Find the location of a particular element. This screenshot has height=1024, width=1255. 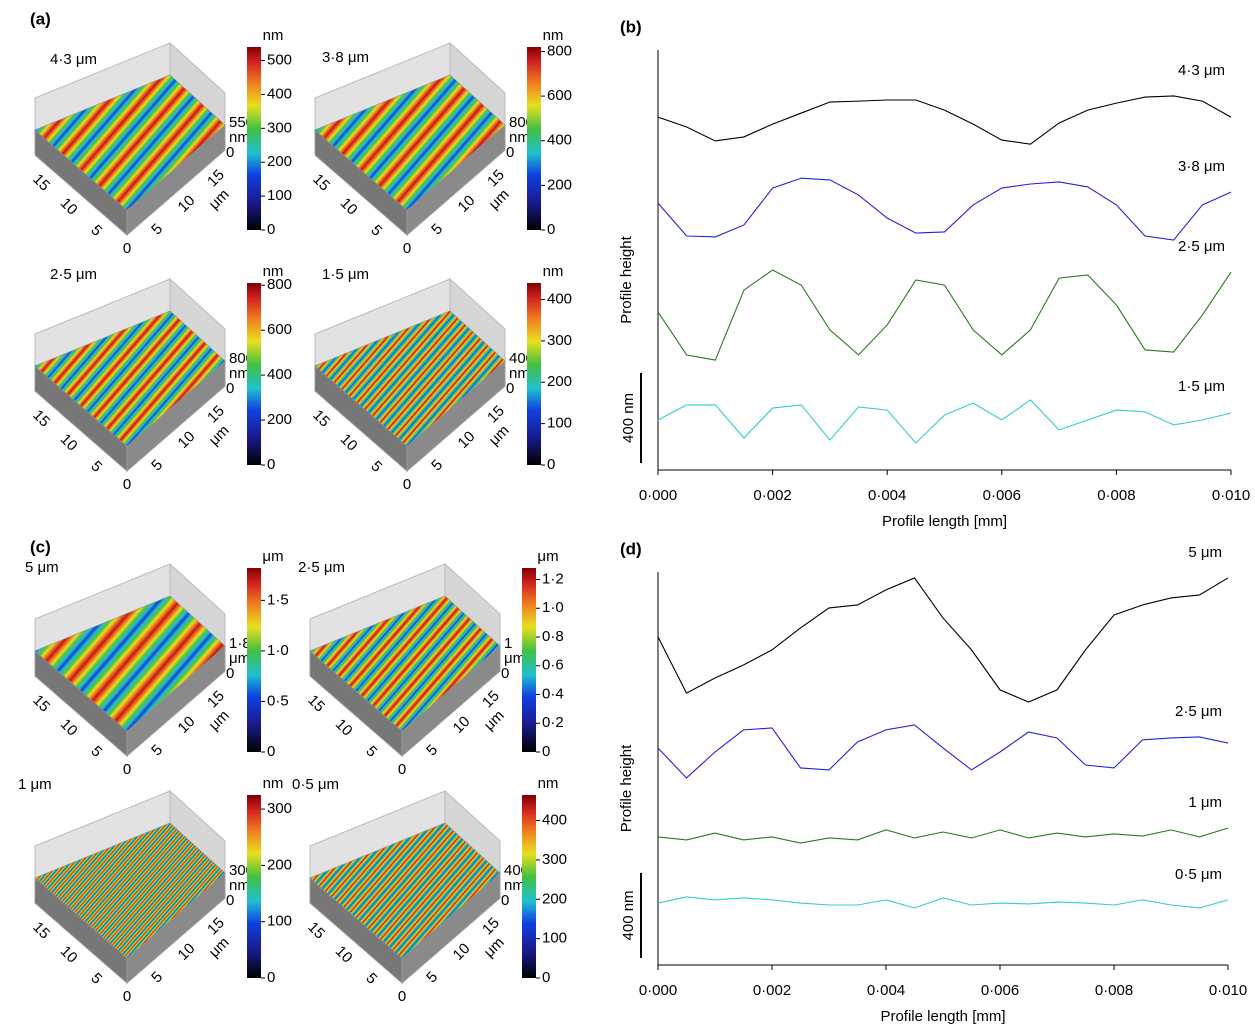

surface-title: 4·3 μm is located at coordinates (73, 59).